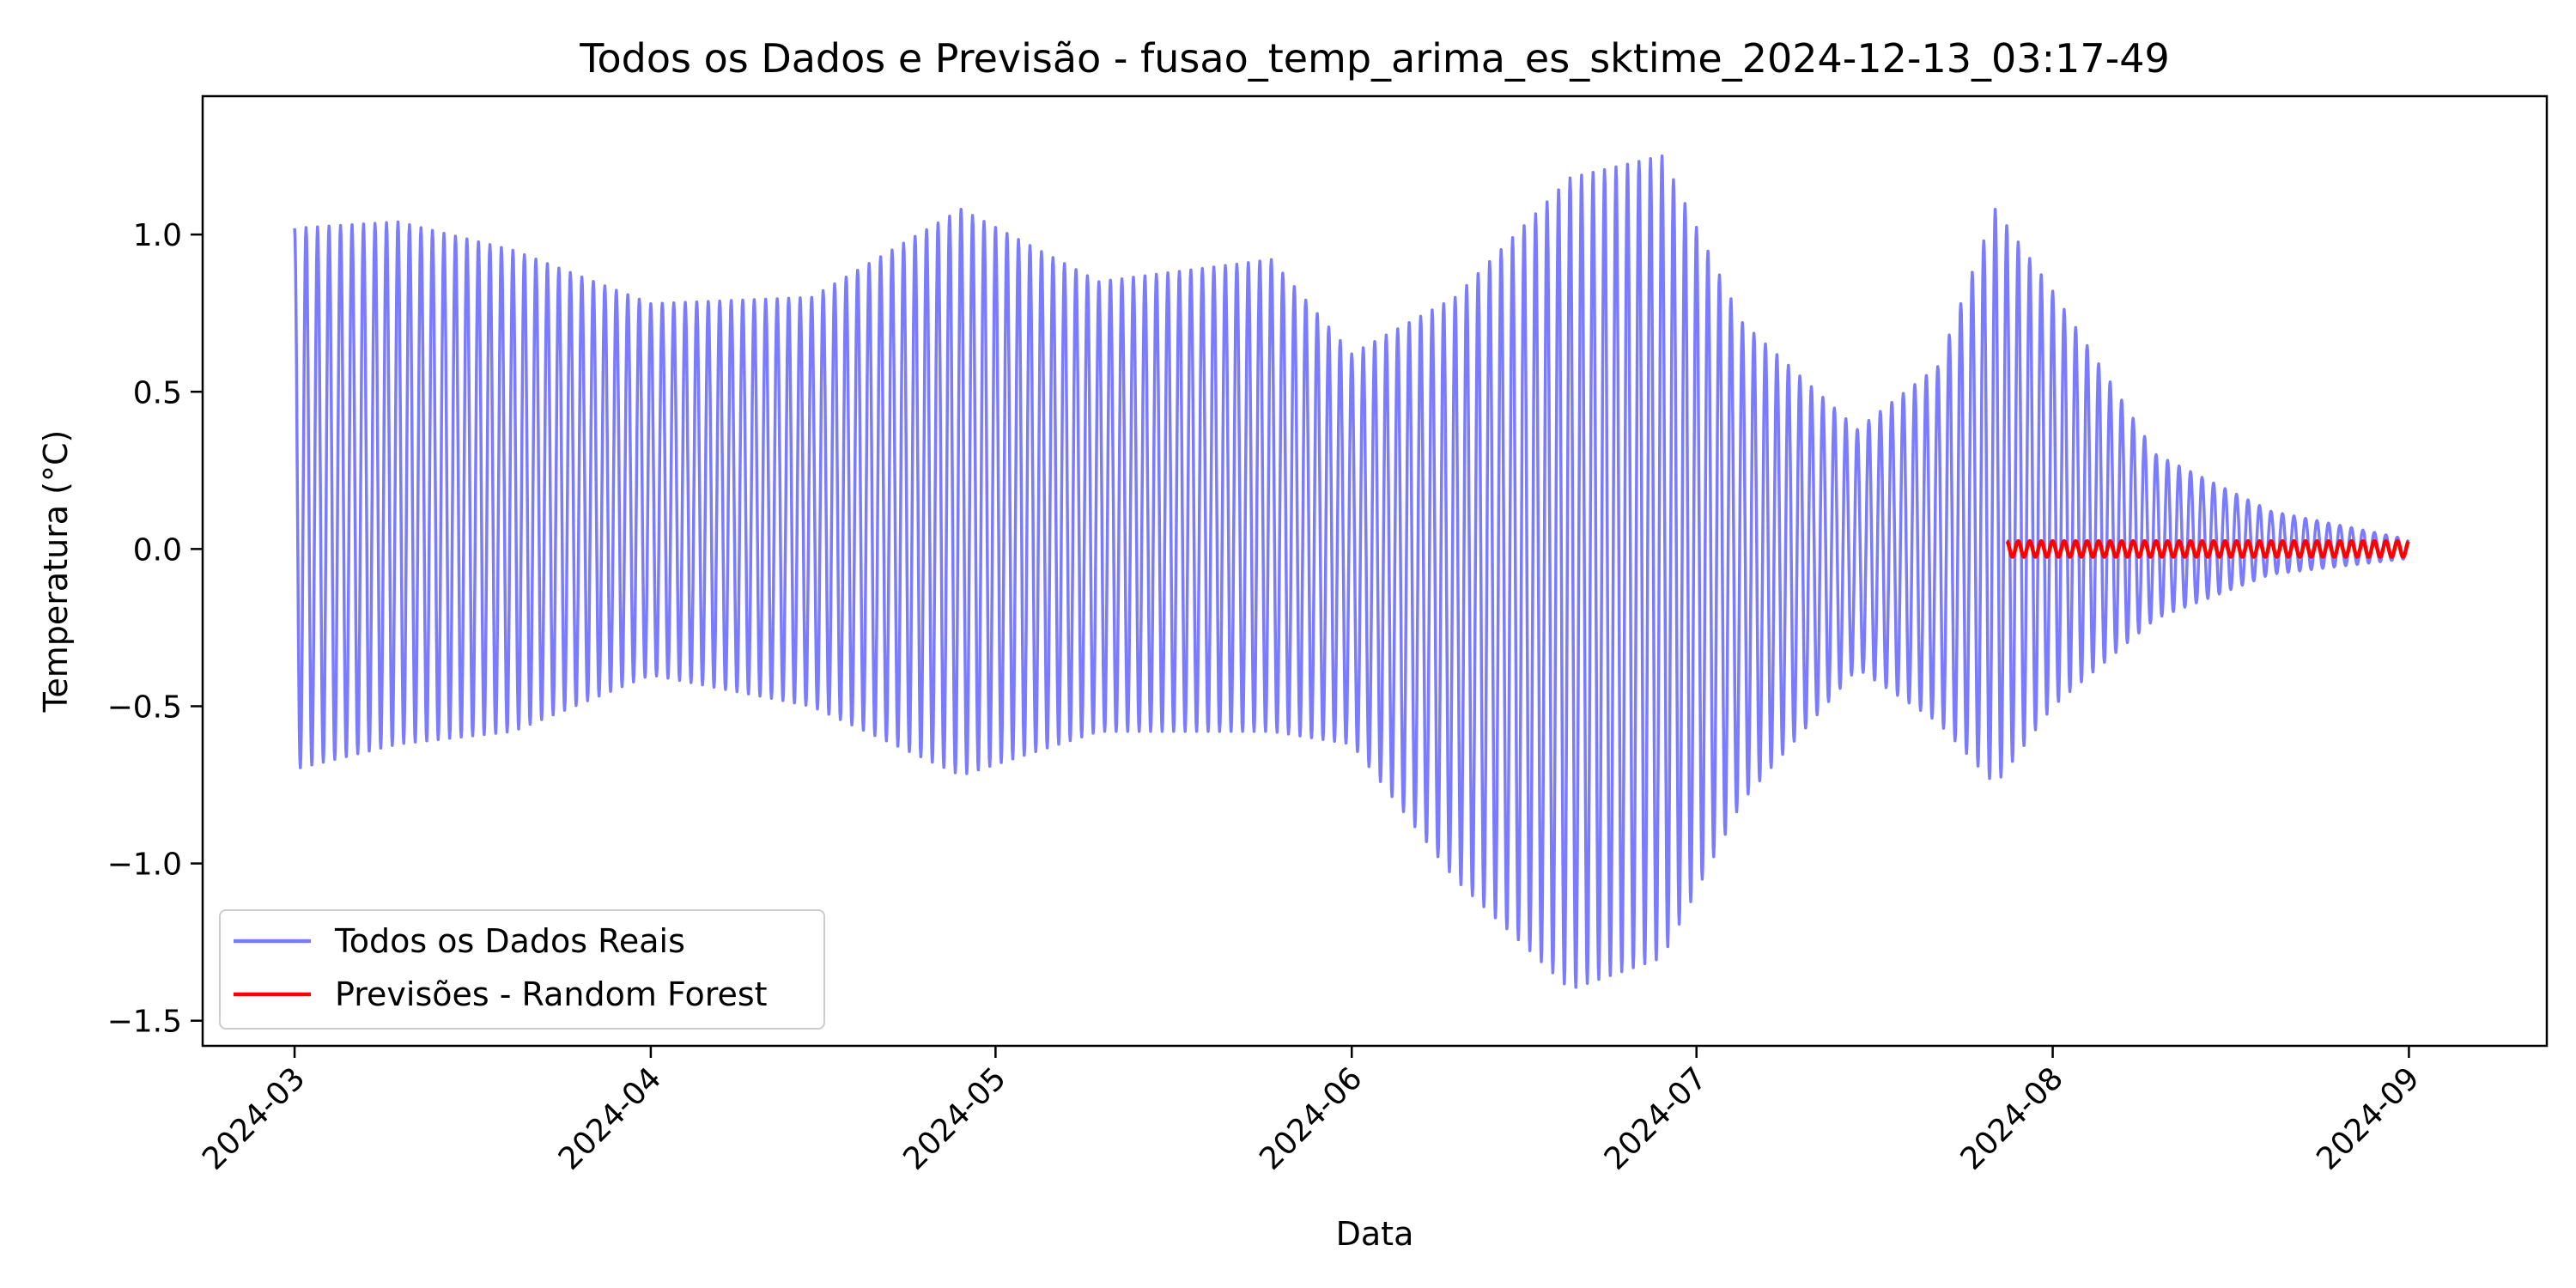  What do you see at coordinates (158, 236) in the screenshot?
I see `y-tick-label: 1.0` at bounding box center [158, 236].